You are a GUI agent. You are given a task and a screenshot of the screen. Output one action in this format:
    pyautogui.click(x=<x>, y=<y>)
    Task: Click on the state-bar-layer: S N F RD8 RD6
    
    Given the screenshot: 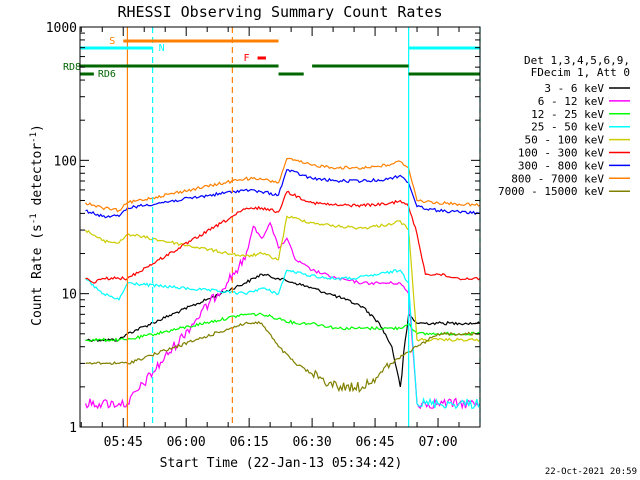 What is the action you would take?
    pyautogui.click(x=271, y=58)
    